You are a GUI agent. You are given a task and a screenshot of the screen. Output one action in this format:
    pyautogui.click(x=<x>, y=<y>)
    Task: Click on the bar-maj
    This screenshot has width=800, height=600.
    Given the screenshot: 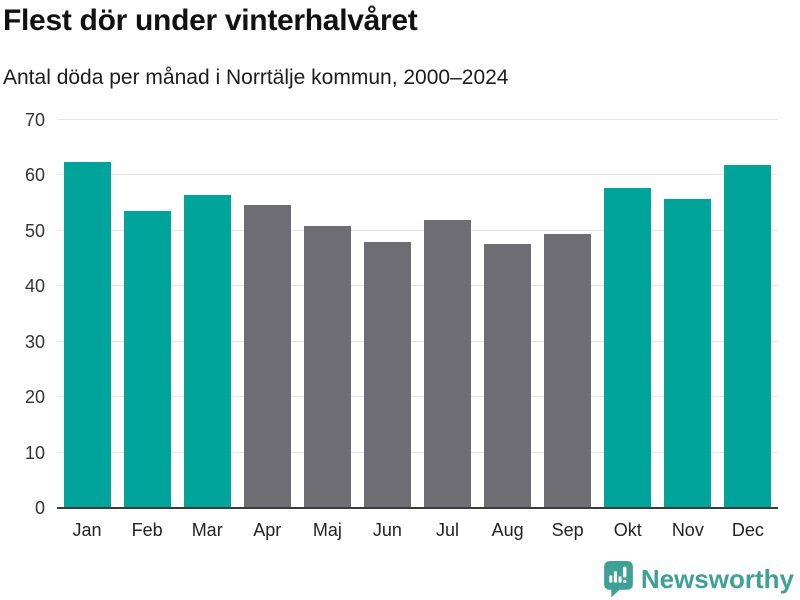 What is the action you would take?
    pyautogui.click(x=327, y=367)
    